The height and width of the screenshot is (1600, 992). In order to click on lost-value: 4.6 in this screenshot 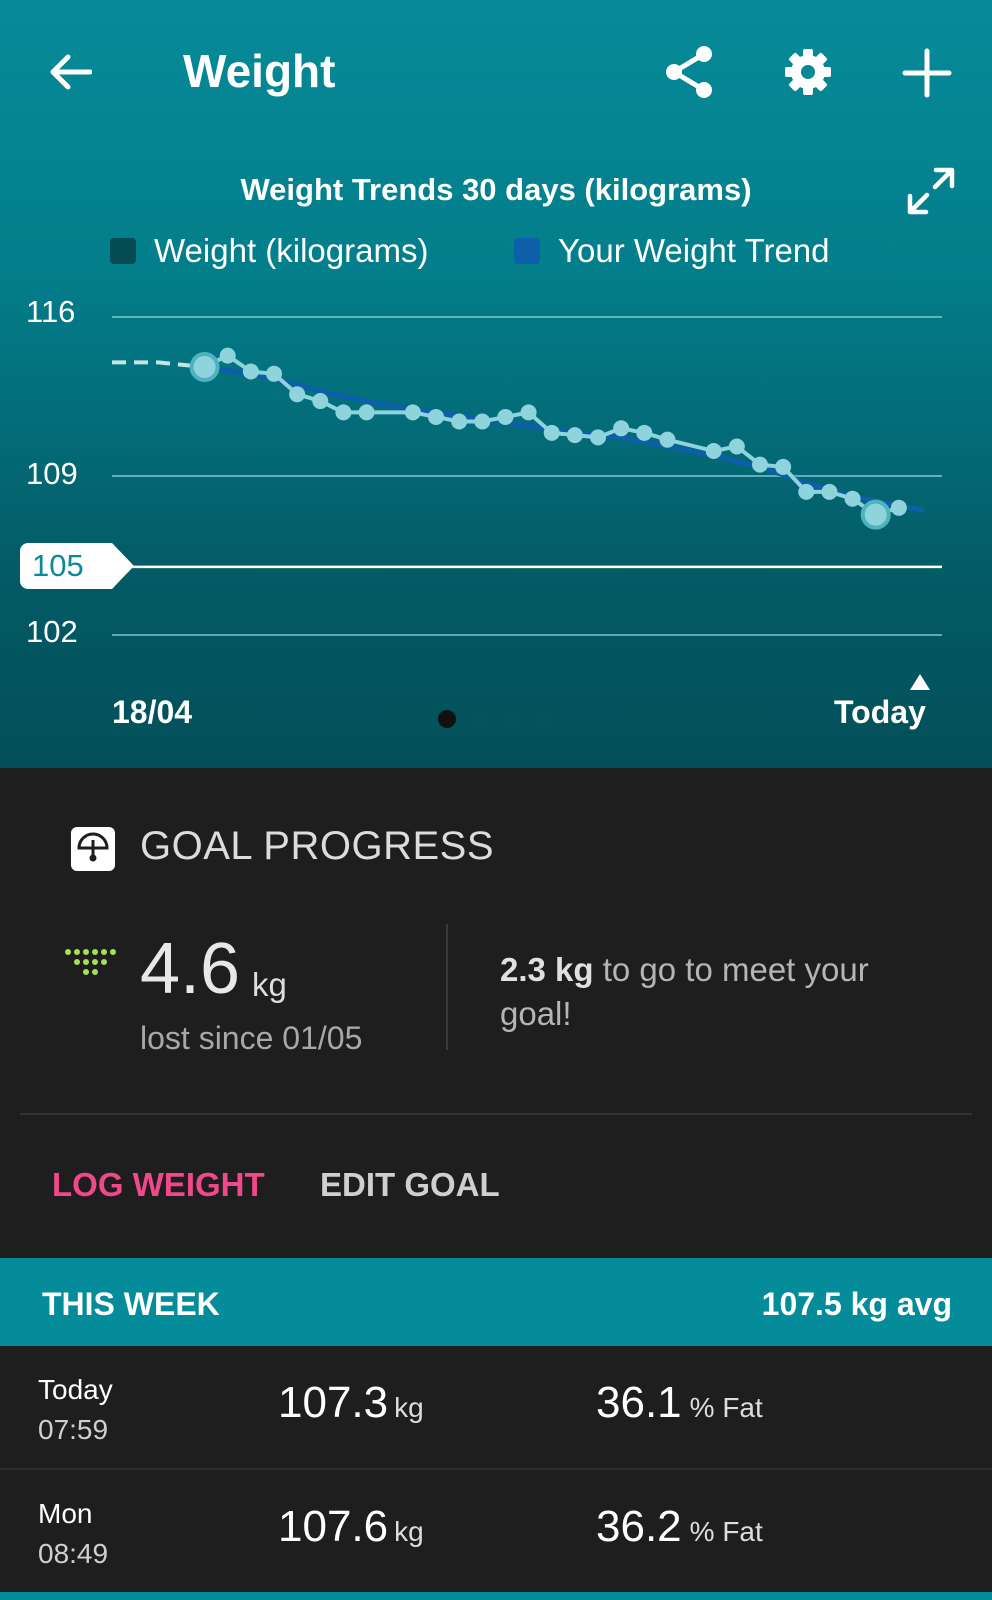, I will do `click(190, 969)`.